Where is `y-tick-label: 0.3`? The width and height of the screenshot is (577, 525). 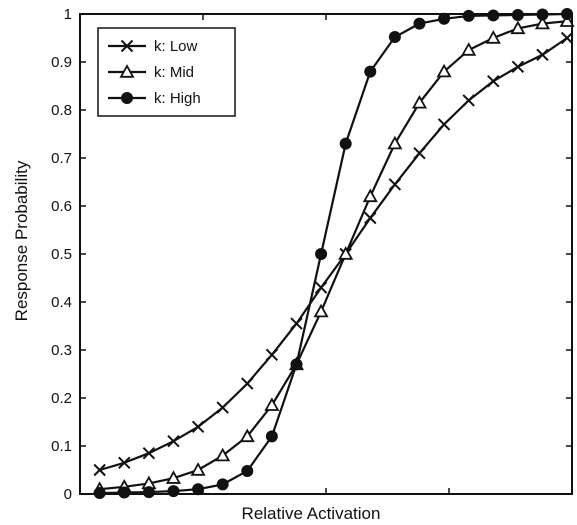 y-tick-label: 0.3 is located at coordinates (61, 350).